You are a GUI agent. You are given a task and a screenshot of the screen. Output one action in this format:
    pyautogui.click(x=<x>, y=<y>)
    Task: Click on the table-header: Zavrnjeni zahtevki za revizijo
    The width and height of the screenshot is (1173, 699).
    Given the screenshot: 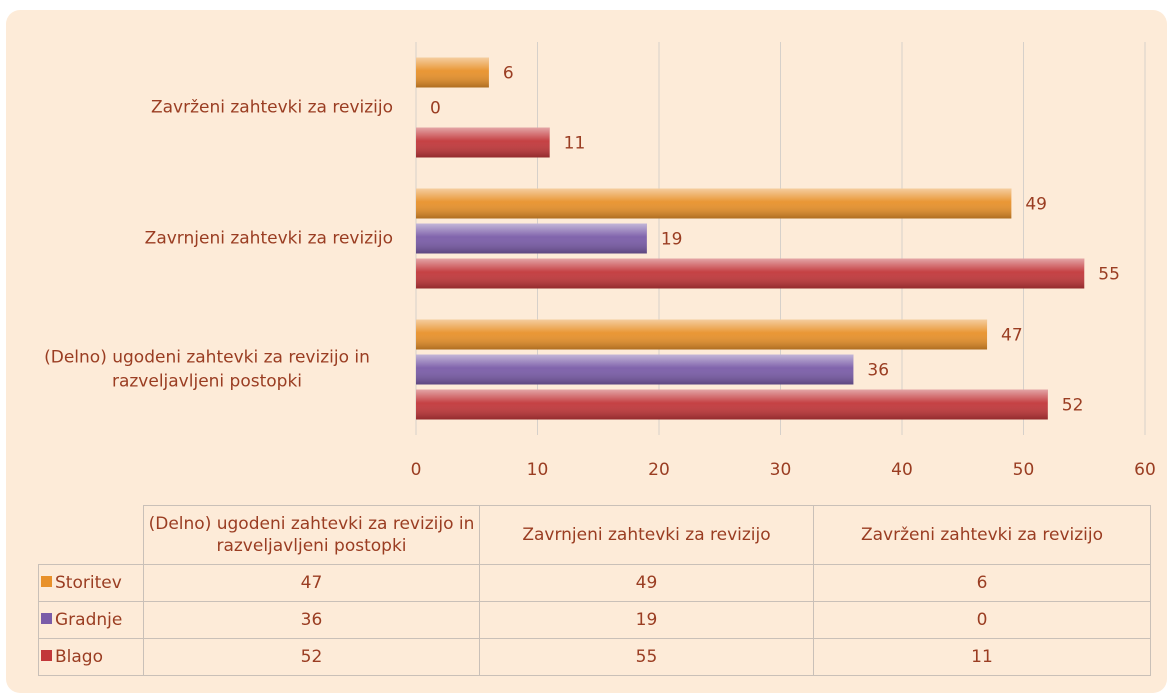 What is the action you would take?
    pyautogui.click(x=646, y=535)
    